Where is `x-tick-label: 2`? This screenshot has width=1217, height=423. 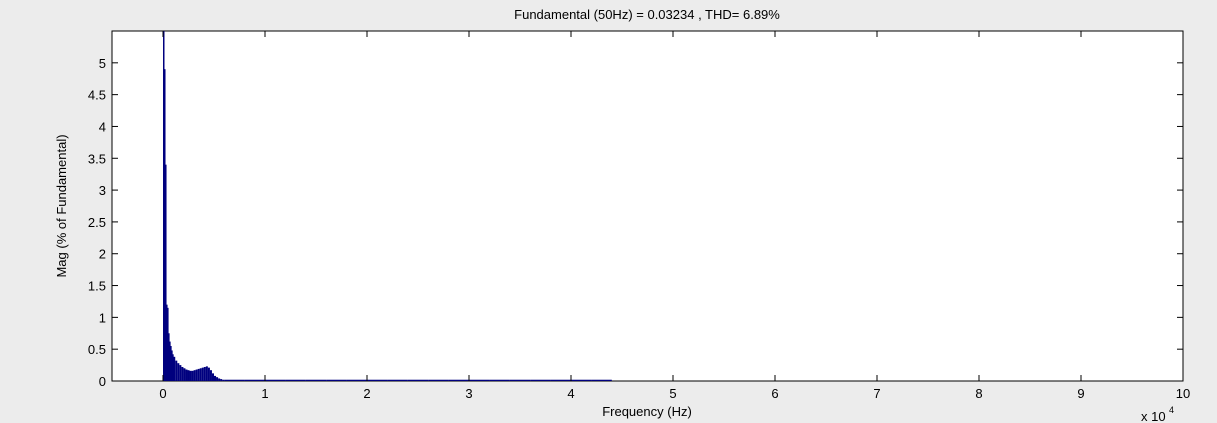
x-tick-label: 2 is located at coordinates (366, 393).